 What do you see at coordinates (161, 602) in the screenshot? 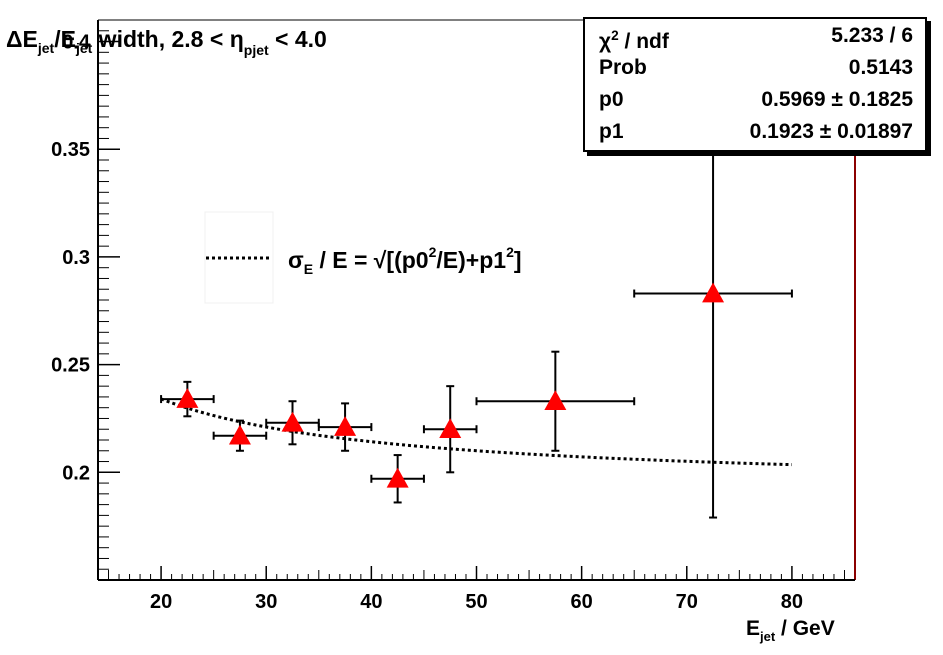
I see `x-tick-label: 20` at bounding box center [161, 602].